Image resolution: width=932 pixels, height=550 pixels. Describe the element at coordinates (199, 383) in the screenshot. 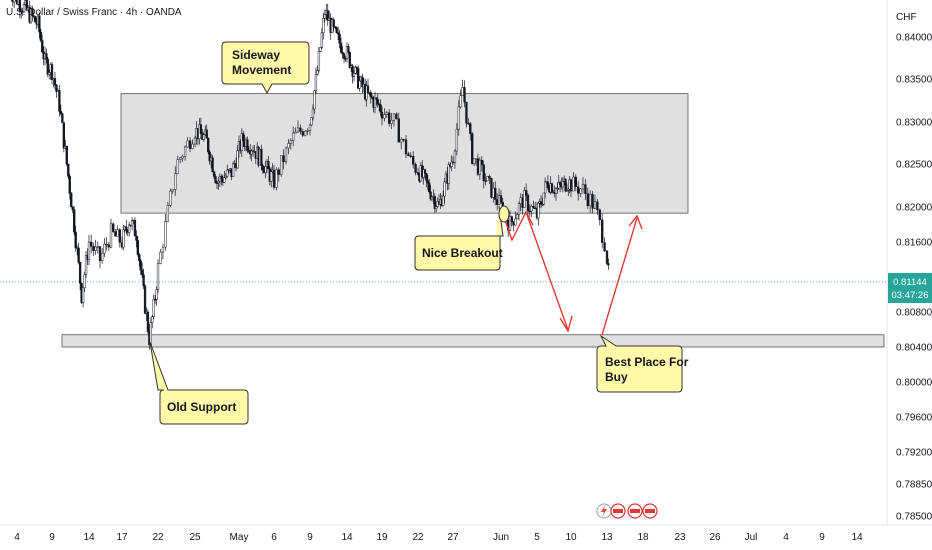

I see `callout-old-support: Old Support` at that location.